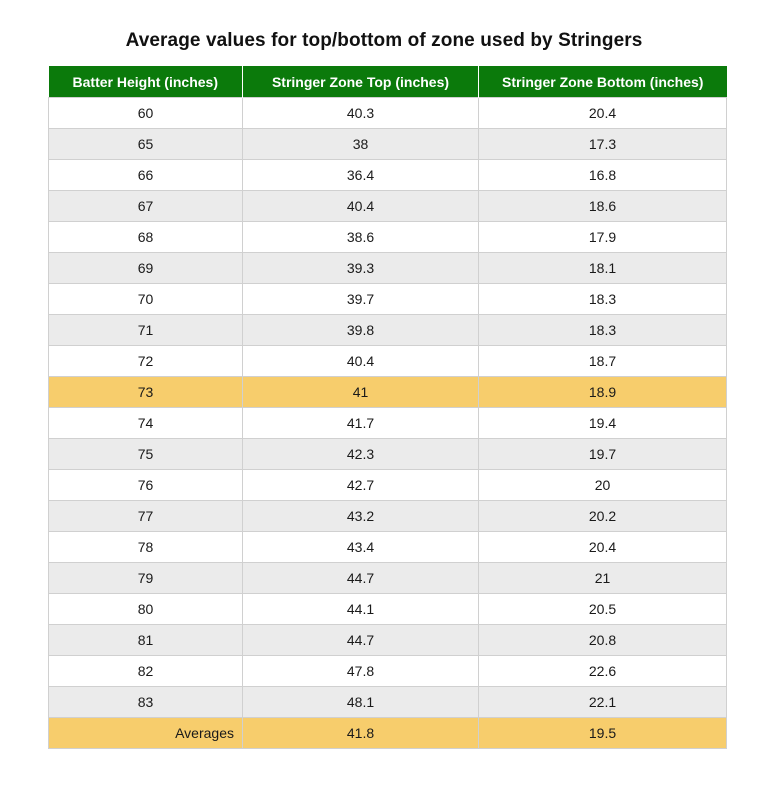 The height and width of the screenshot is (800, 768). I want to click on cell-zone-bottom: 21, so click(602, 578).